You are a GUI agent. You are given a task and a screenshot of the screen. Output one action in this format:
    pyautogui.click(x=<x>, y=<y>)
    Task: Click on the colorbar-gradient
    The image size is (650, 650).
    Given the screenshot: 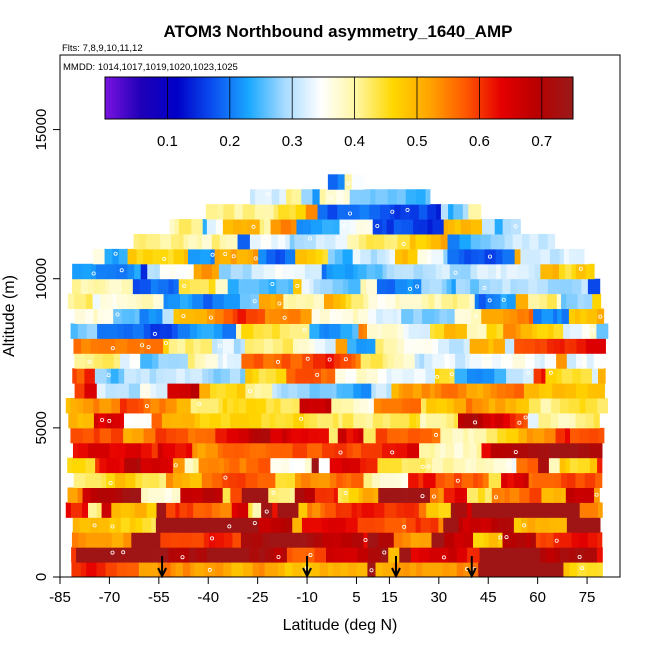 What is the action you would take?
    pyautogui.click(x=339, y=98)
    